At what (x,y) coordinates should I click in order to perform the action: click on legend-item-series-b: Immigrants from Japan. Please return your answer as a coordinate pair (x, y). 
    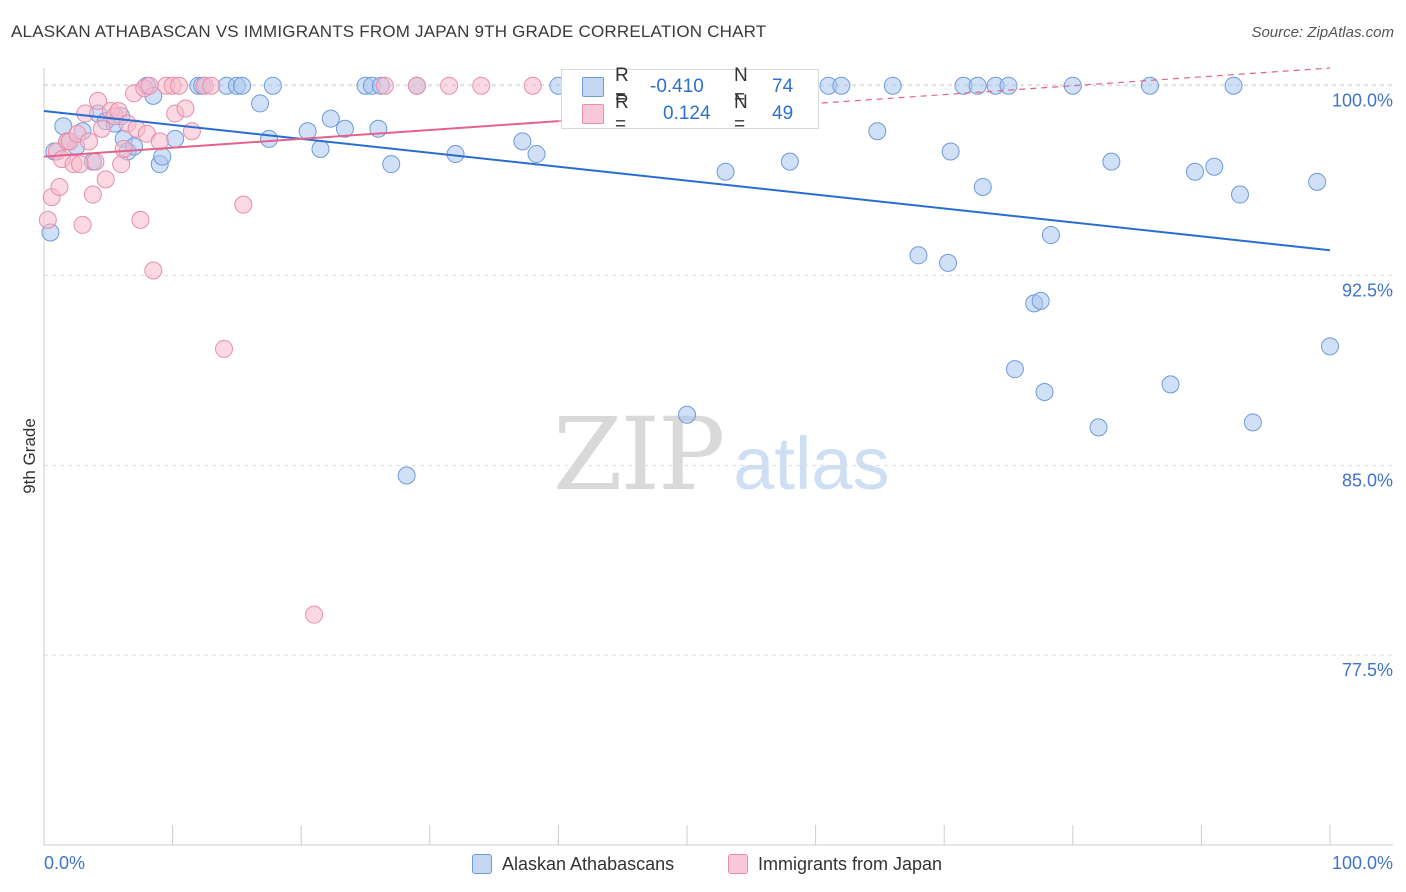
    Looking at the image, I should click on (835, 864).